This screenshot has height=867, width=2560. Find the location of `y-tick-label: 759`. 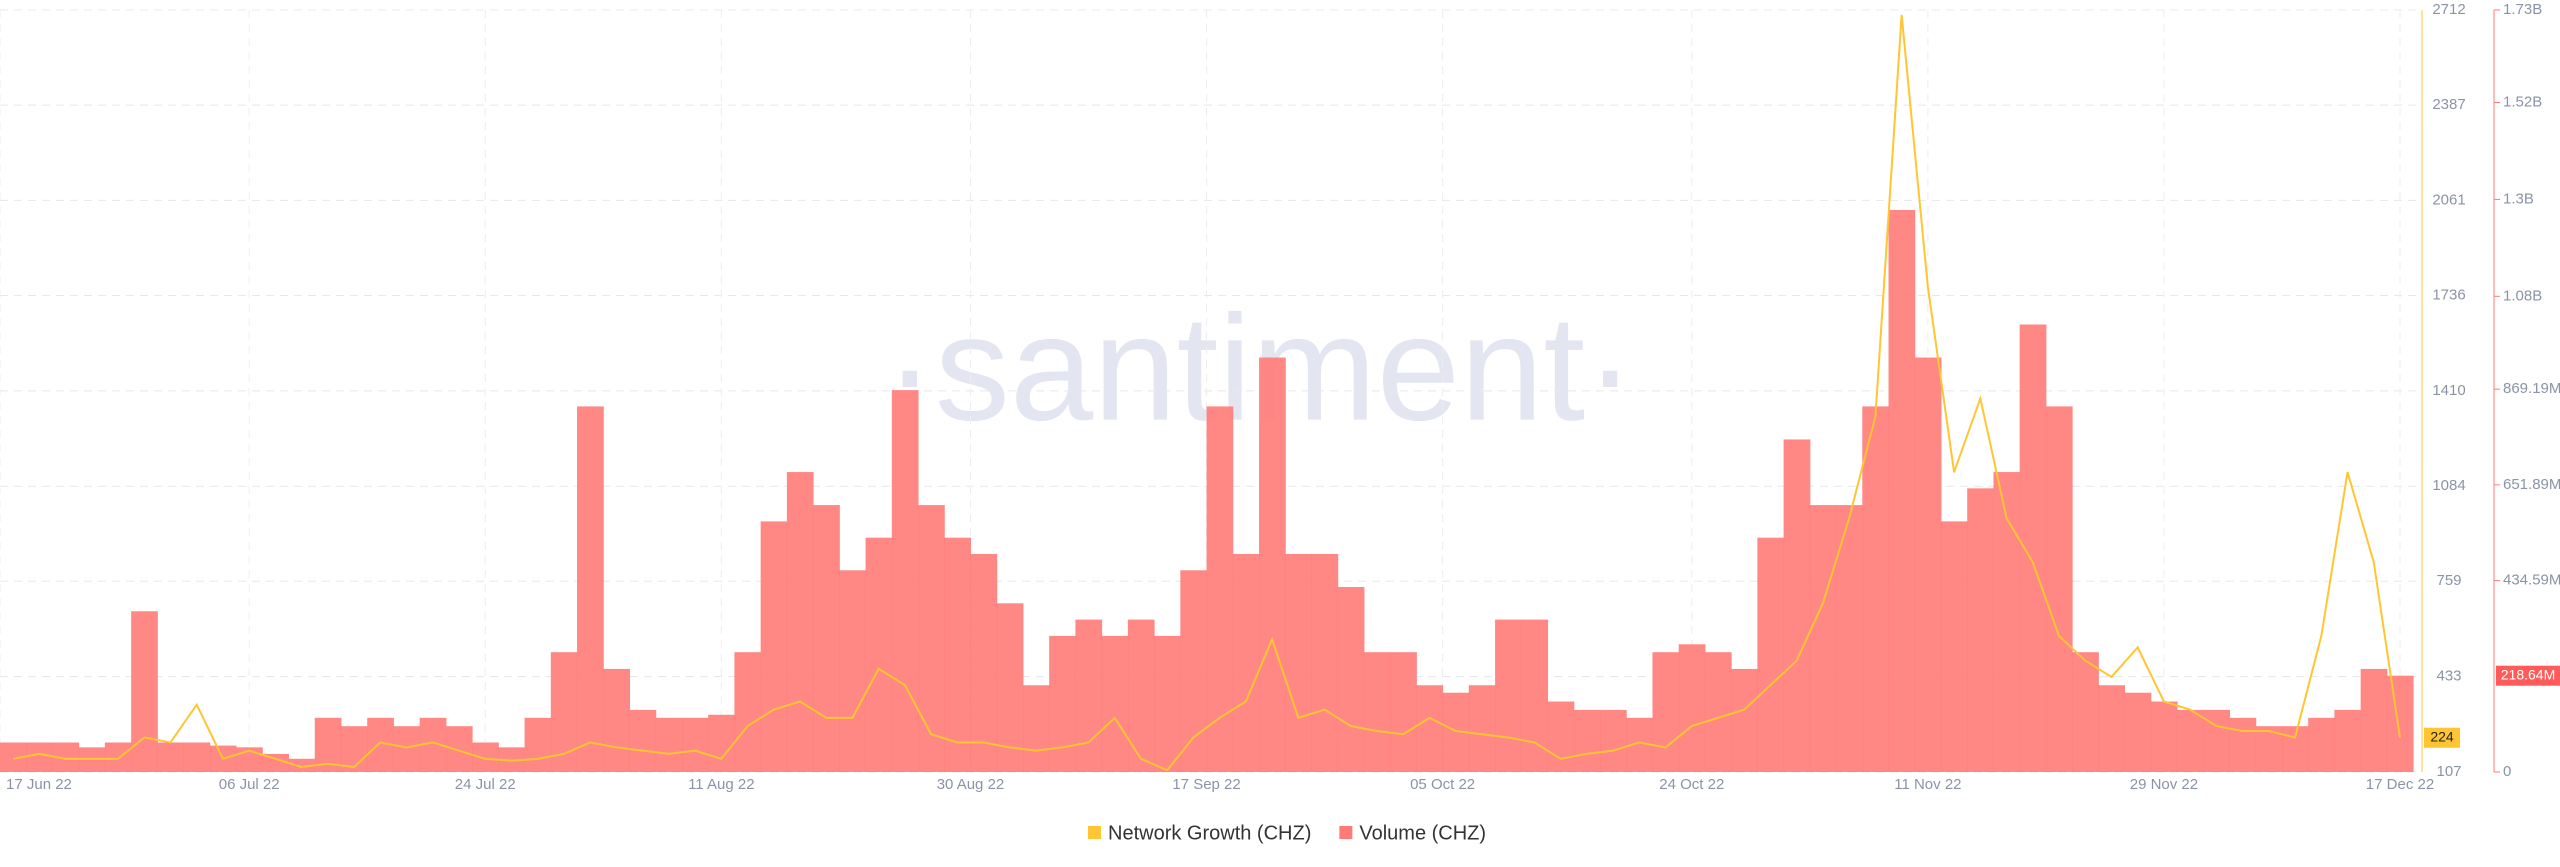

y-tick-label: 759 is located at coordinates (2448, 580).